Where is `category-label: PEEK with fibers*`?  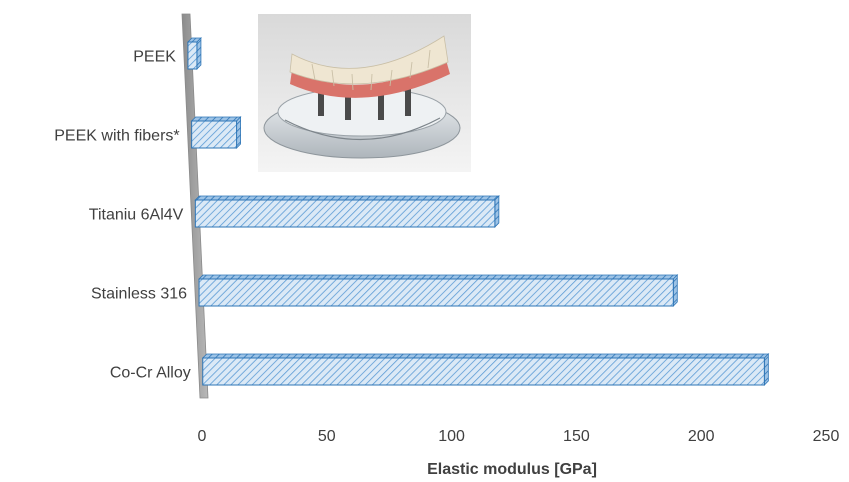
category-label: PEEK with fibers* is located at coordinates (116, 136).